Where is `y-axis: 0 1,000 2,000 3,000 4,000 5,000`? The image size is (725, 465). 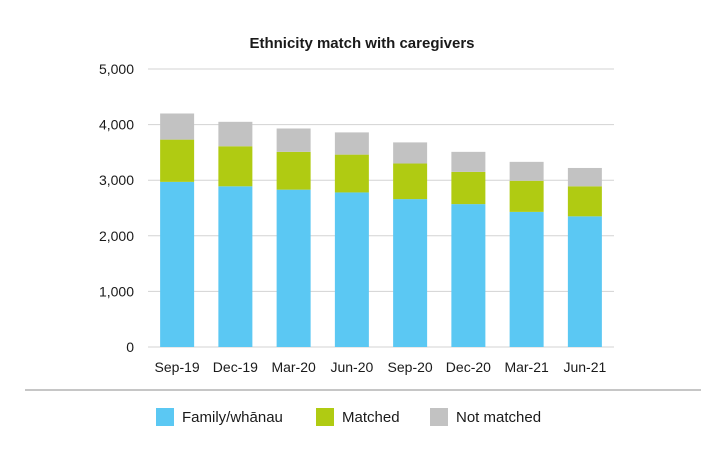 y-axis: 0 1,000 2,000 3,000 4,000 5,000 is located at coordinates (116, 208).